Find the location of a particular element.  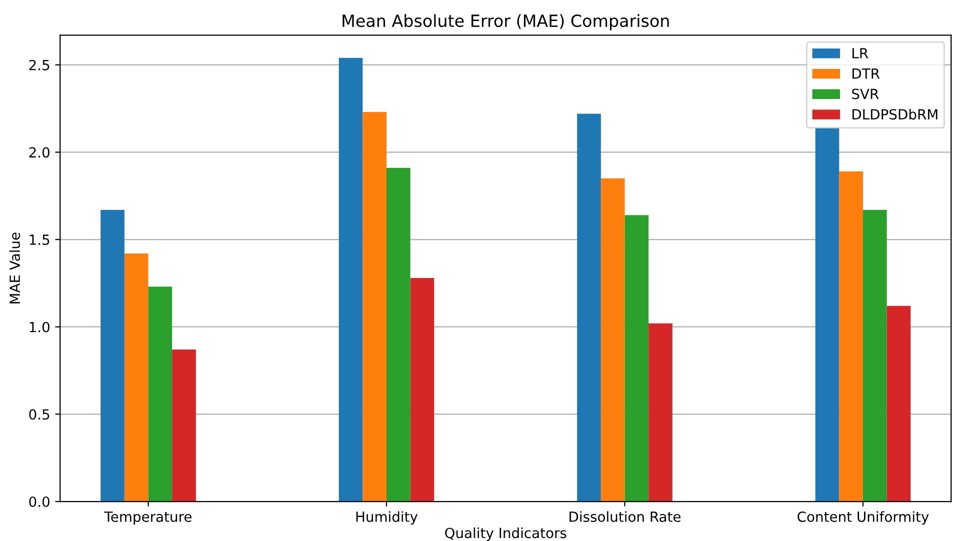

y-tick-label: 0.5 is located at coordinates (39, 414).